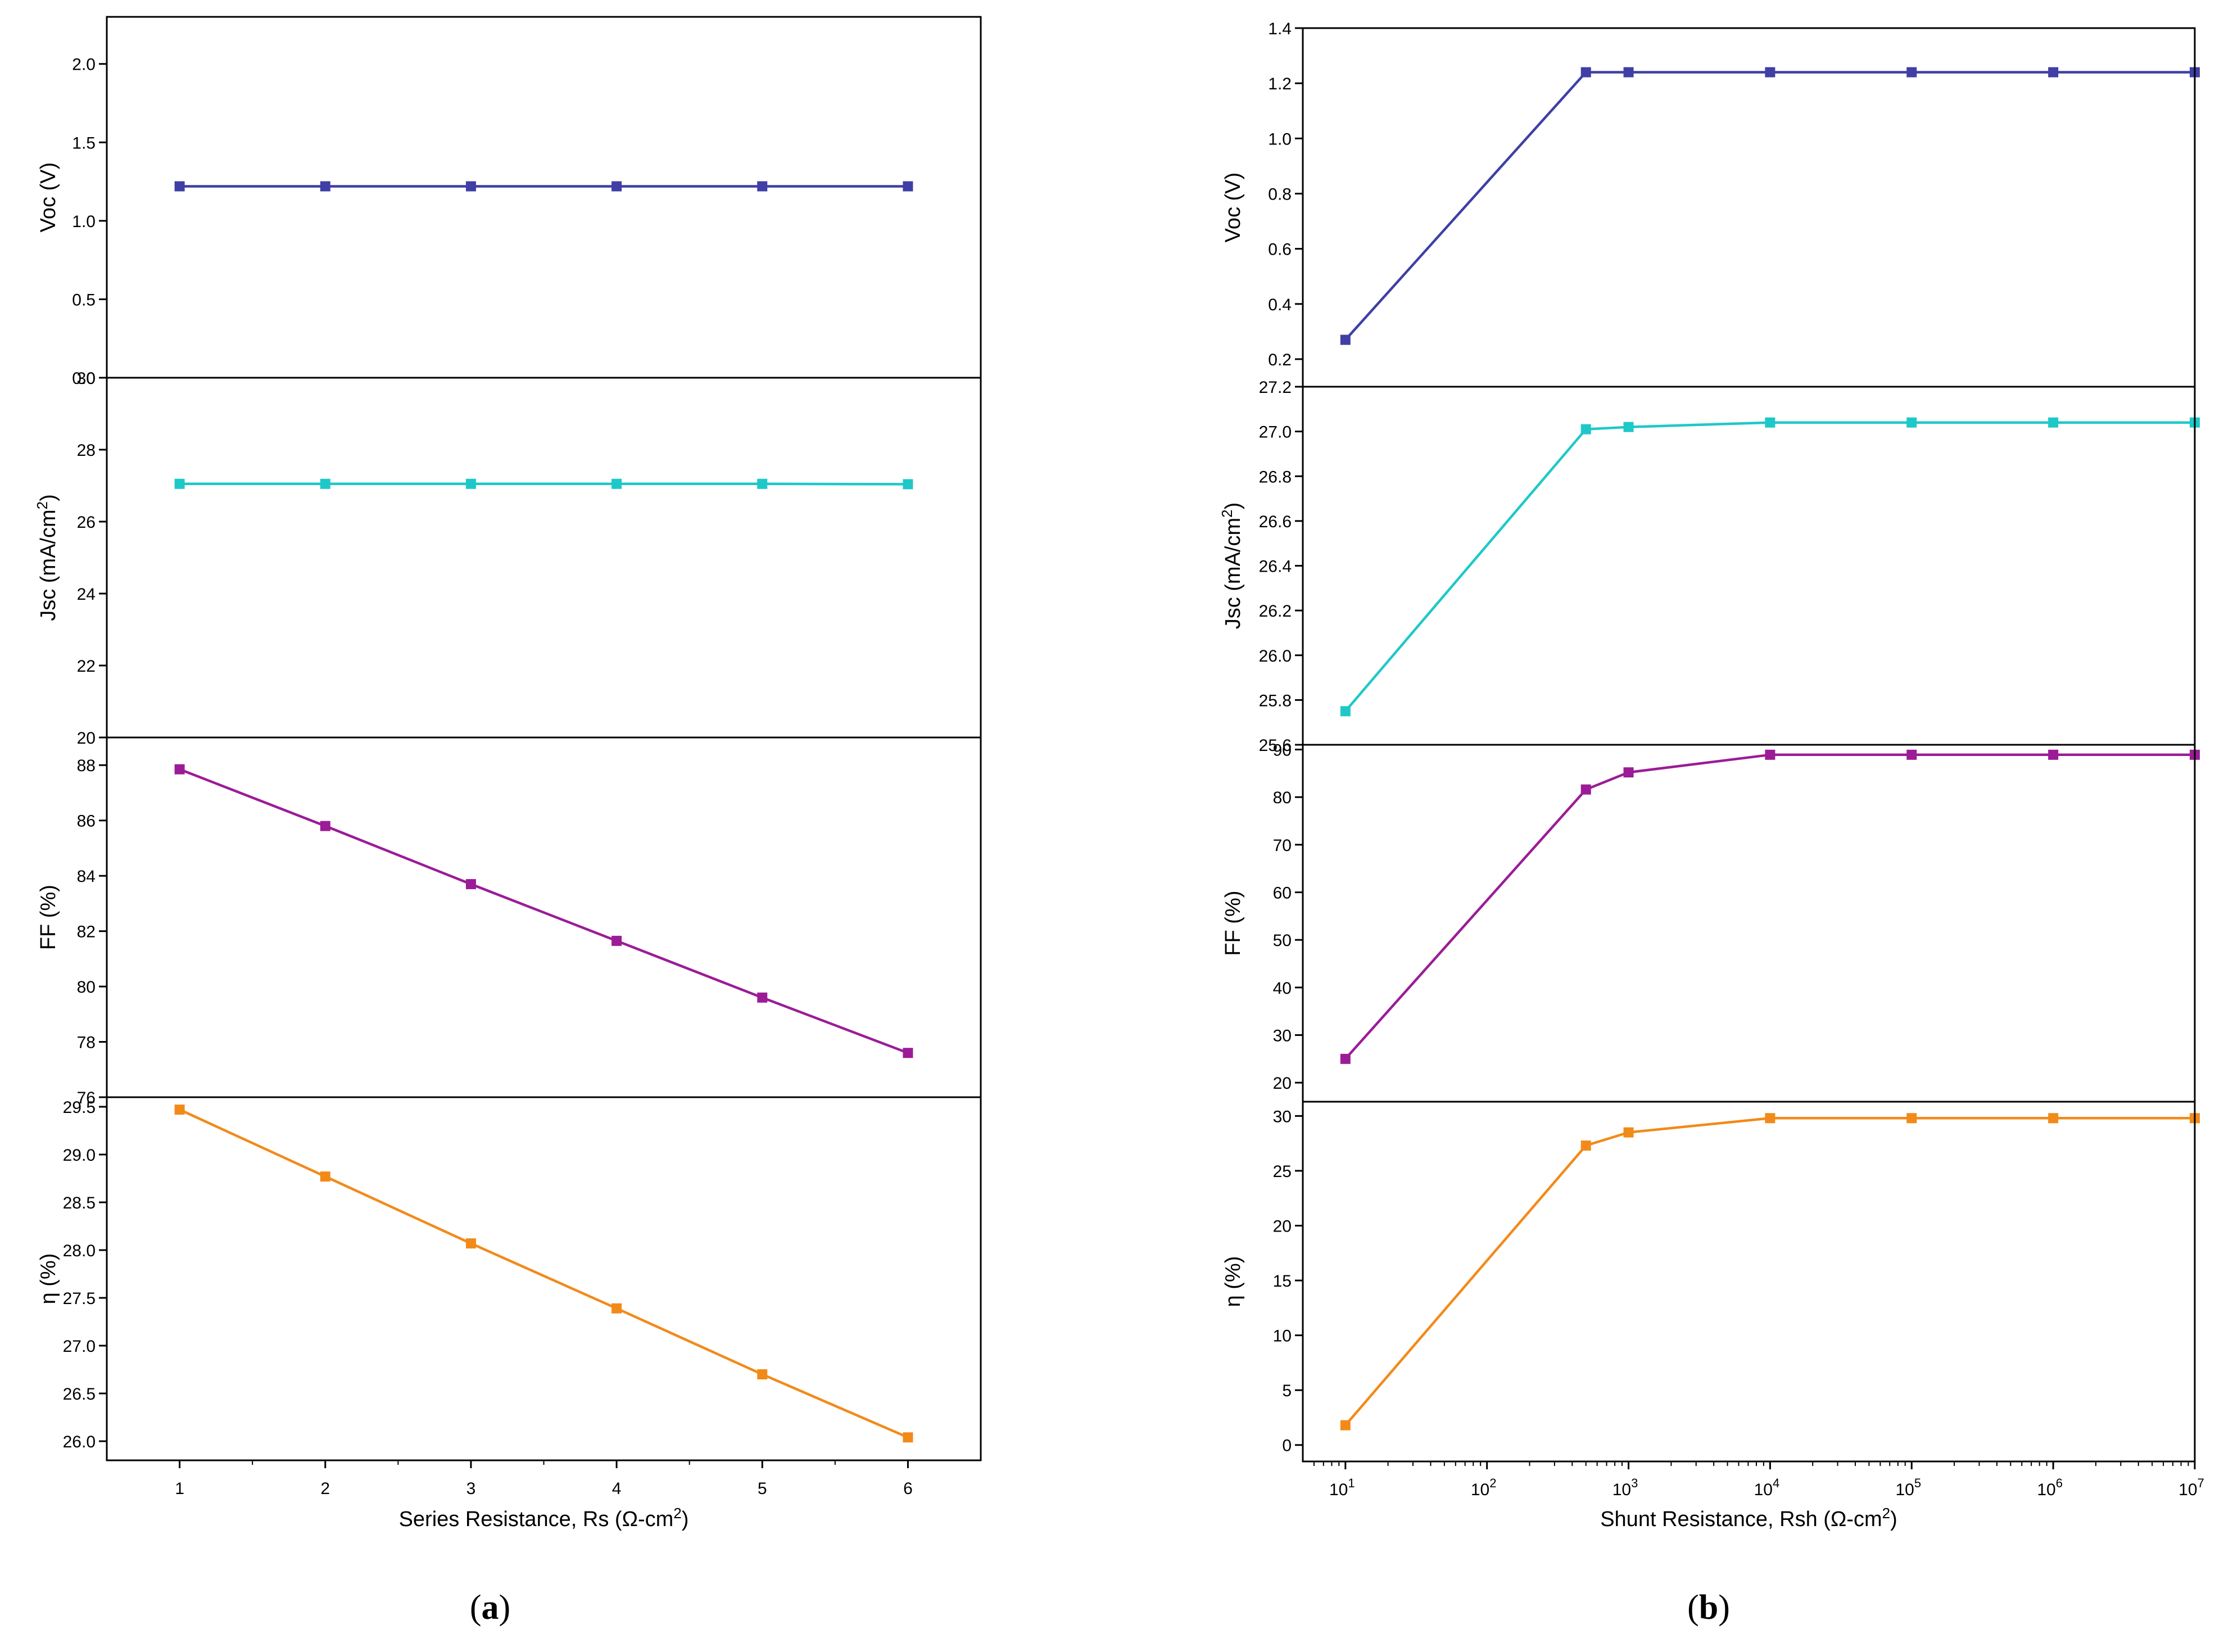 This screenshot has width=2215, height=1652. Describe the element at coordinates (1227, 513) in the screenshot. I see `y-axis-label-sup: 2` at that location.